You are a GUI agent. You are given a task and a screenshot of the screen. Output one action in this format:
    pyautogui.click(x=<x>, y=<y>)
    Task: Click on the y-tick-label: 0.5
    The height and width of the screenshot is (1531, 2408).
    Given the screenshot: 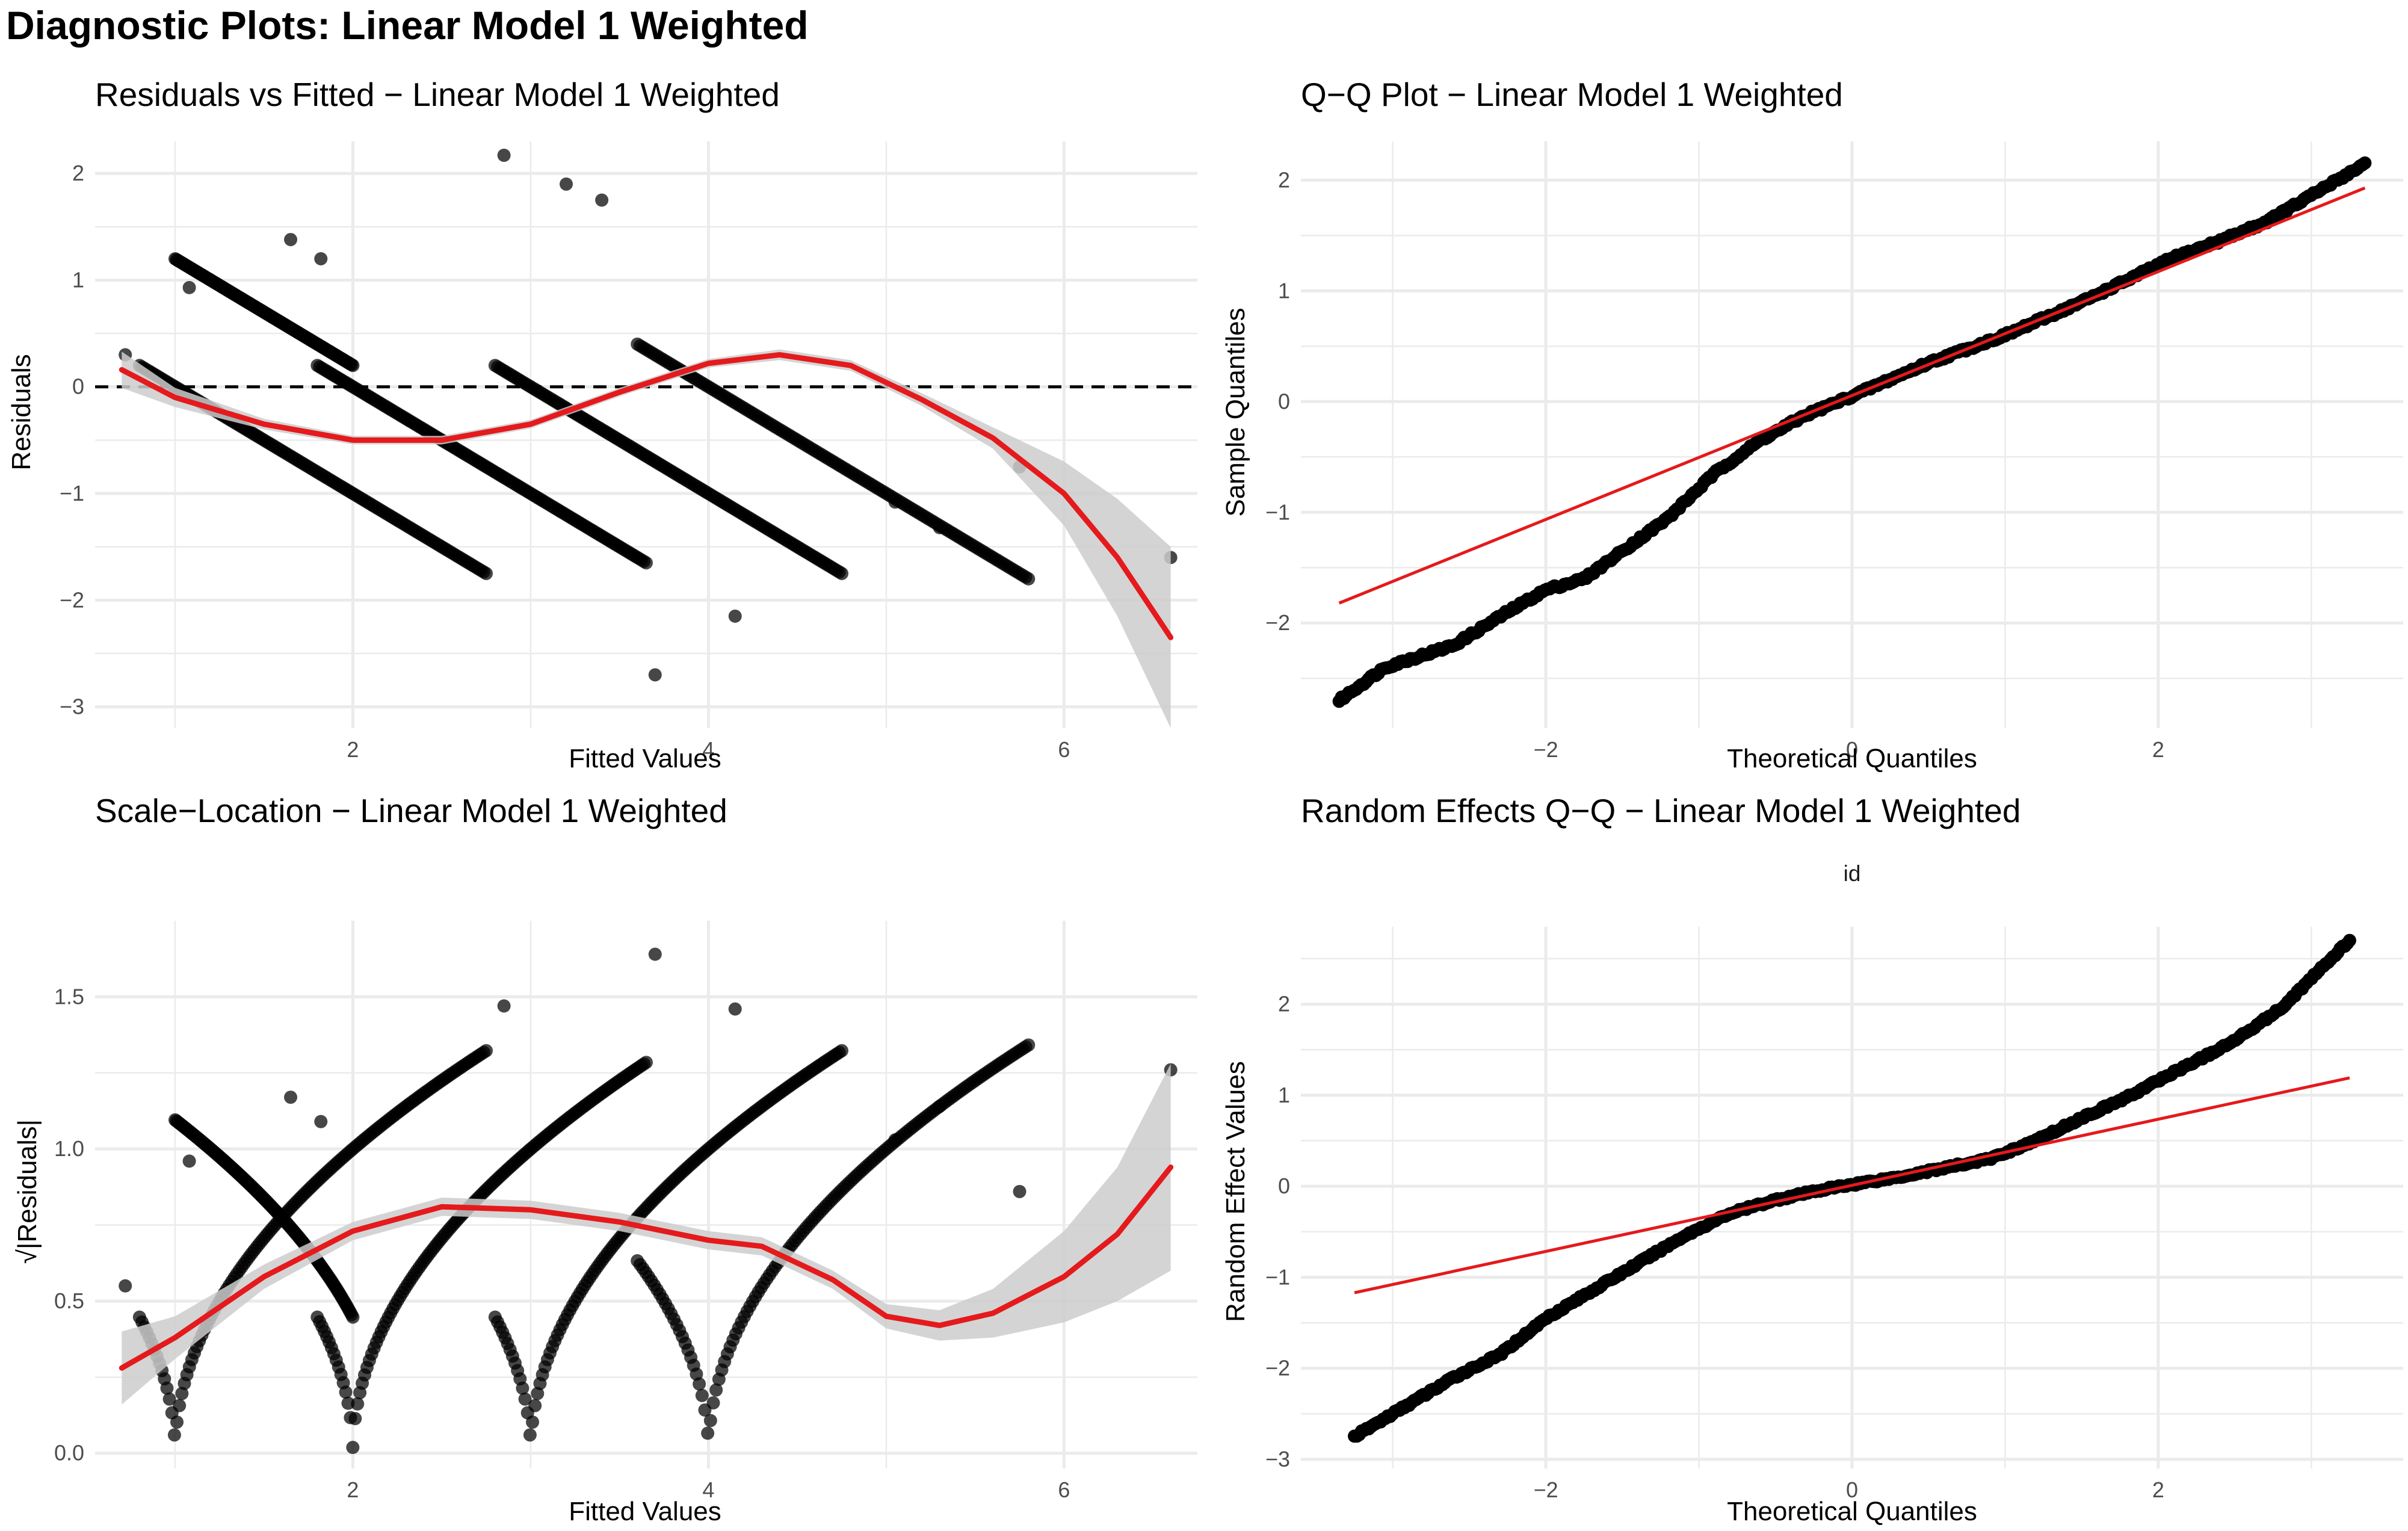 What is the action you would take?
    pyautogui.click(x=69, y=1300)
    